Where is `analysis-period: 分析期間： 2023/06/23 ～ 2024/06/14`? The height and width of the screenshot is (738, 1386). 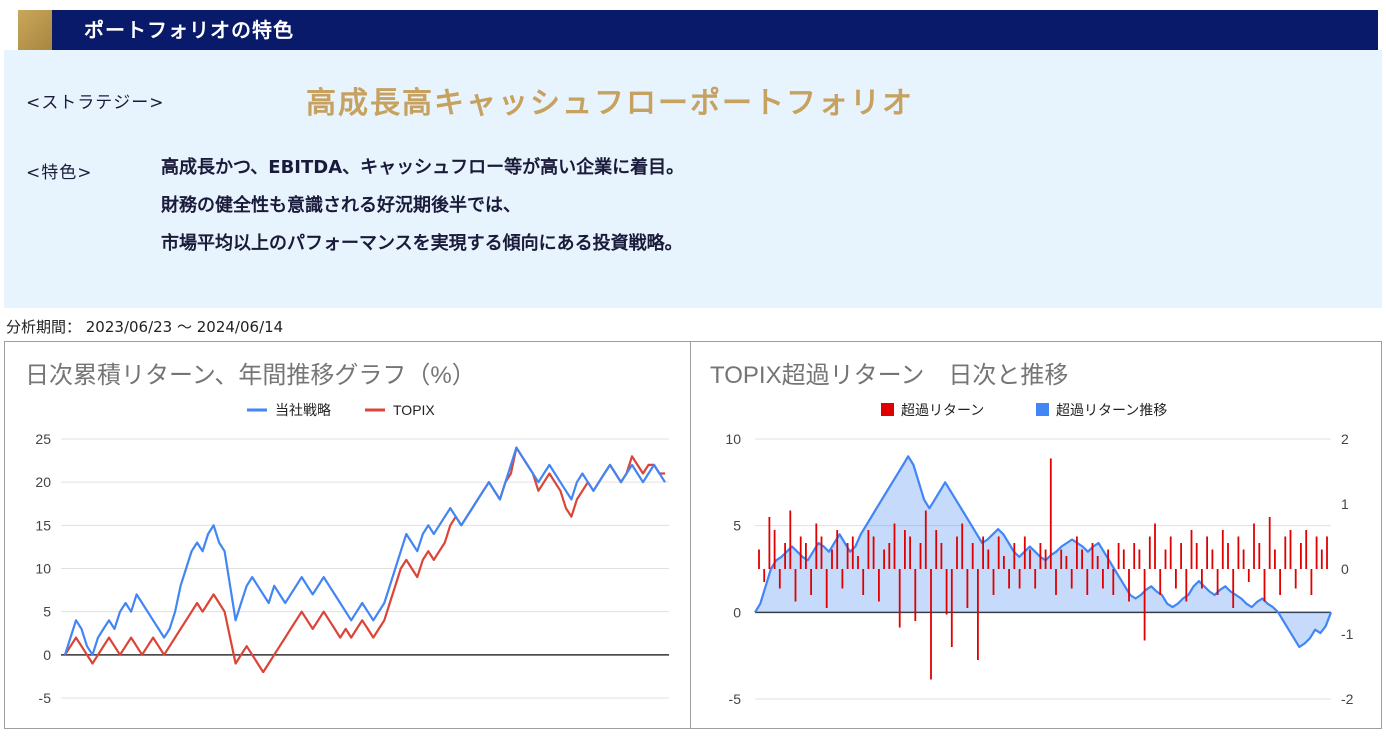 analysis-period: 分析期間： 2023/06/23 ～ 2024/06/14 is located at coordinates (145, 327).